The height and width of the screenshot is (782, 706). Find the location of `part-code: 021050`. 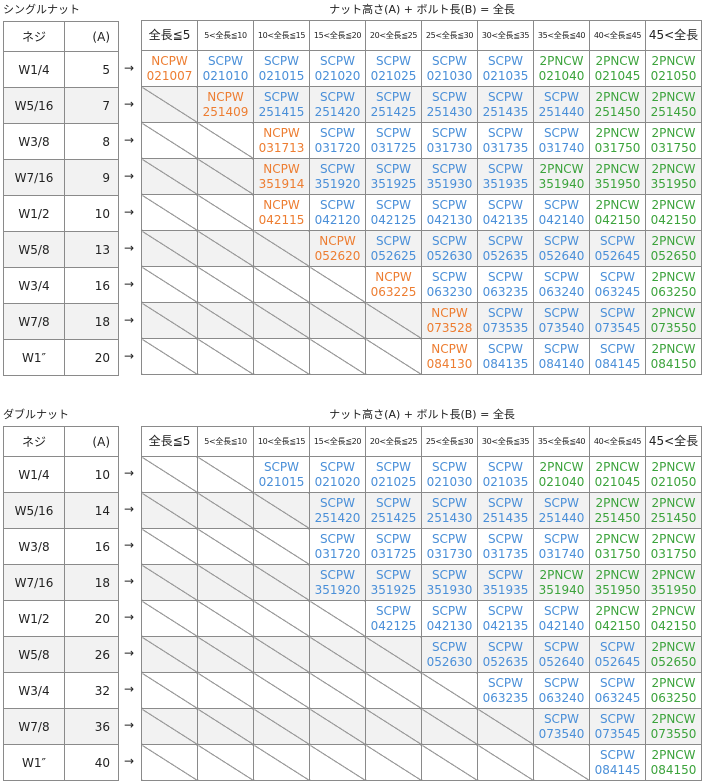

part-code: 021050 is located at coordinates (673, 481).